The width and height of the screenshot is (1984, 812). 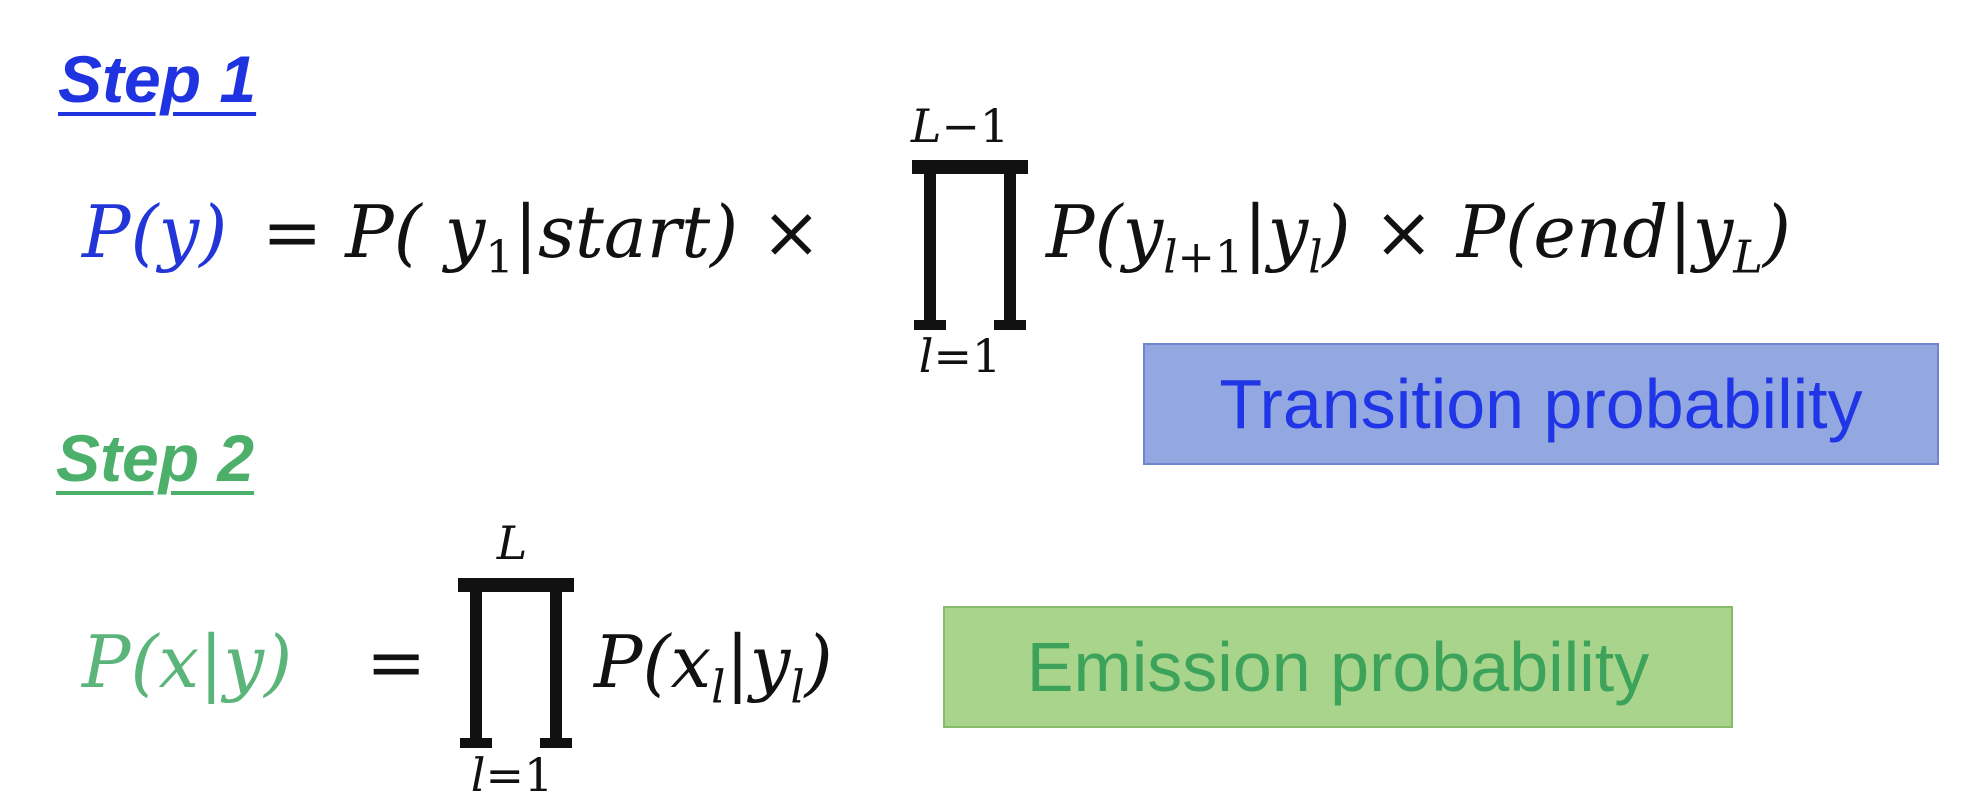 What do you see at coordinates (157, 79) in the screenshot?
I see `step-1-heading: Step 1` at bounding box center [157, 79].